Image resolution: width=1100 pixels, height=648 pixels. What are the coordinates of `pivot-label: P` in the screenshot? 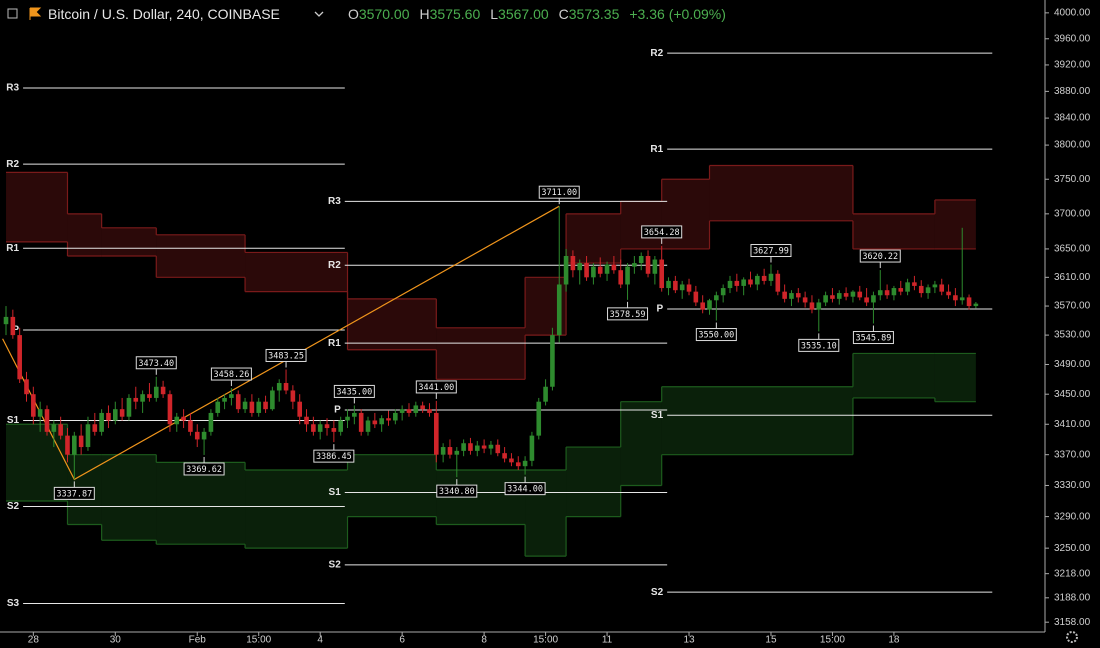 It's located at (659, 309).